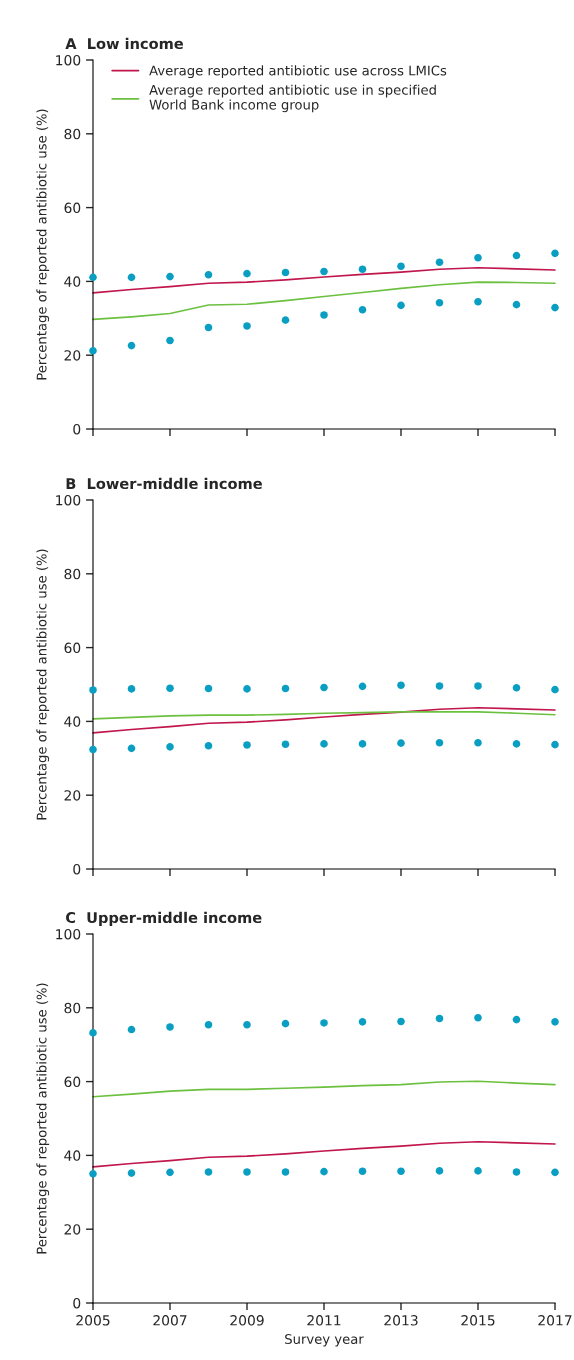  I want to click on x-tick-label: 2011, so click(324, 1320).